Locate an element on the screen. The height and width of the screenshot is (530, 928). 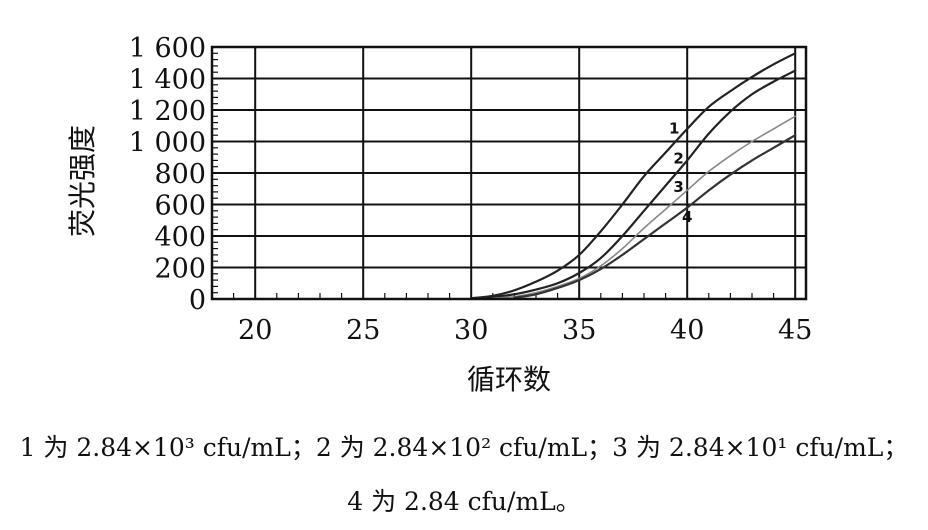
x-tick-label: 40 is located at coordinates (687, 330).